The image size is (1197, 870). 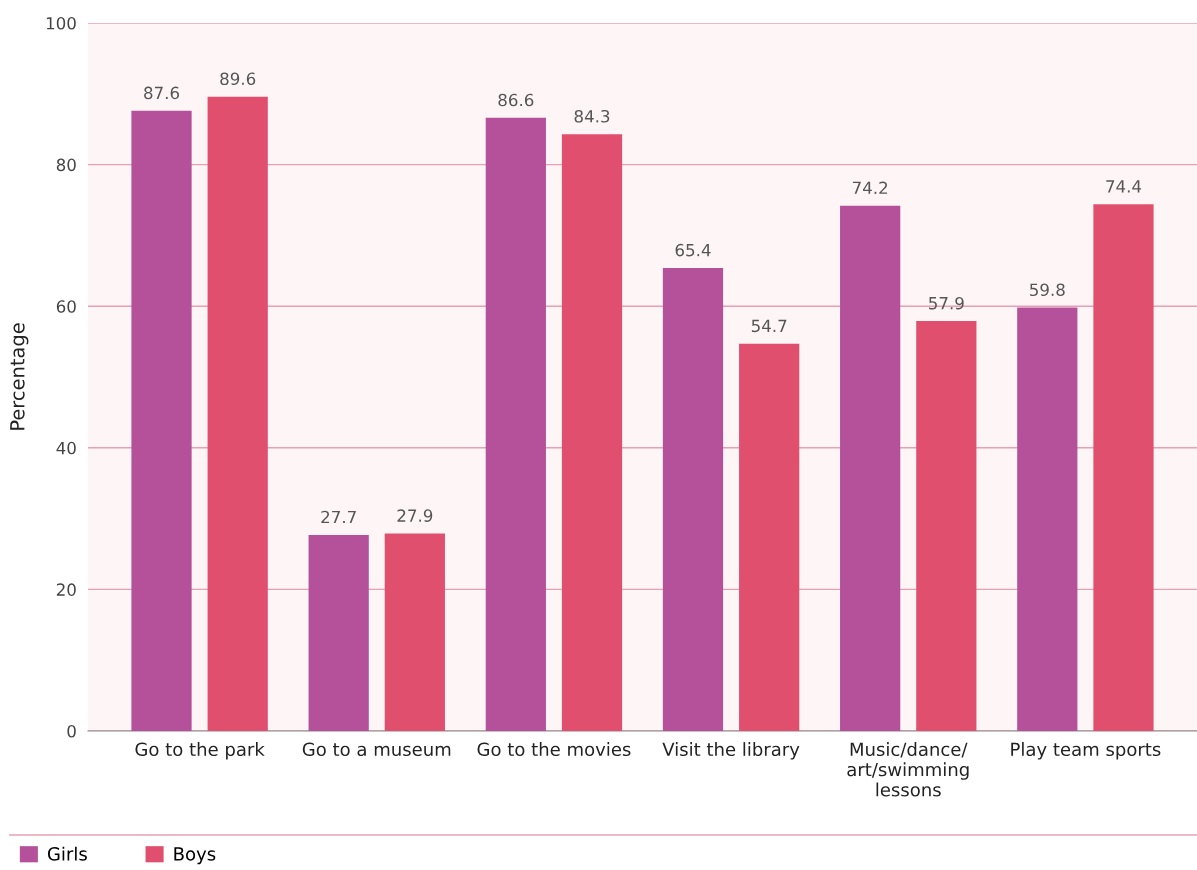 I want to click on y-tick-label: 60, so click(x=66, y=306).